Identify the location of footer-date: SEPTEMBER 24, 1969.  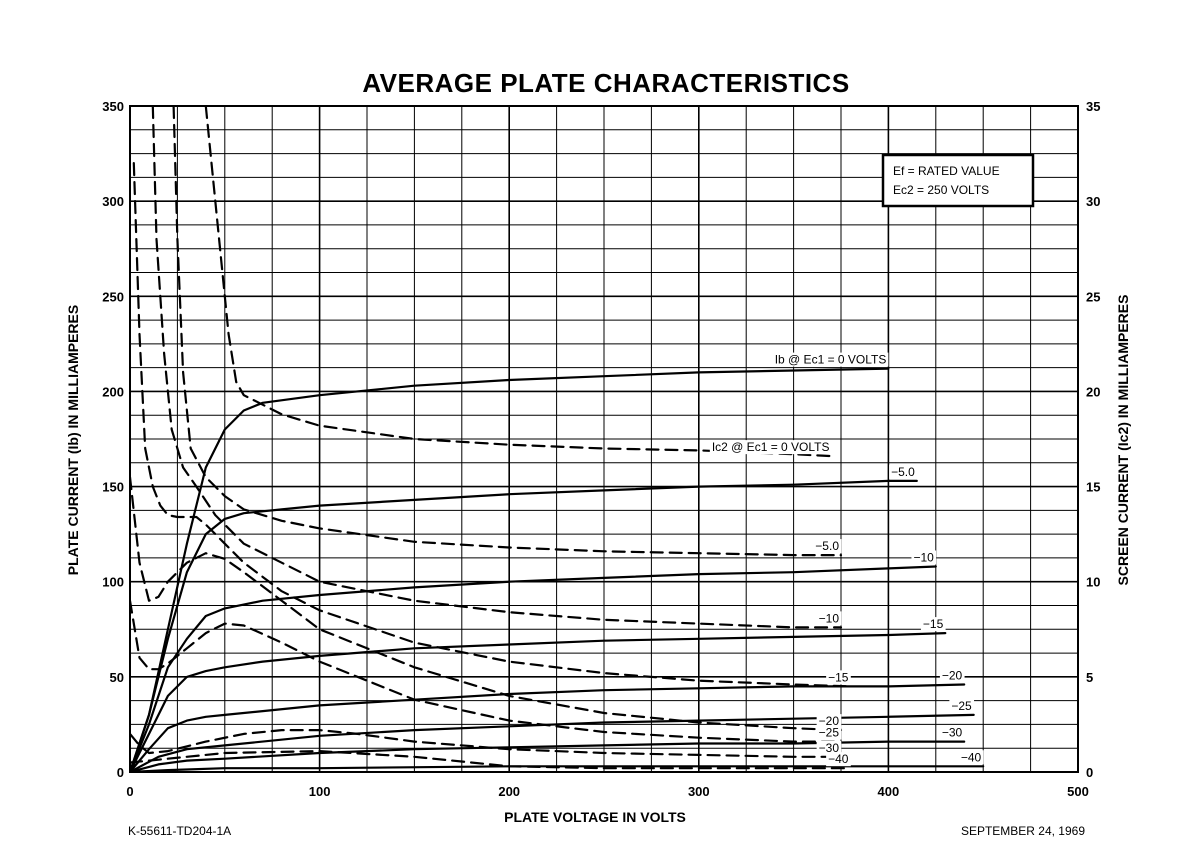
(1023, 831).